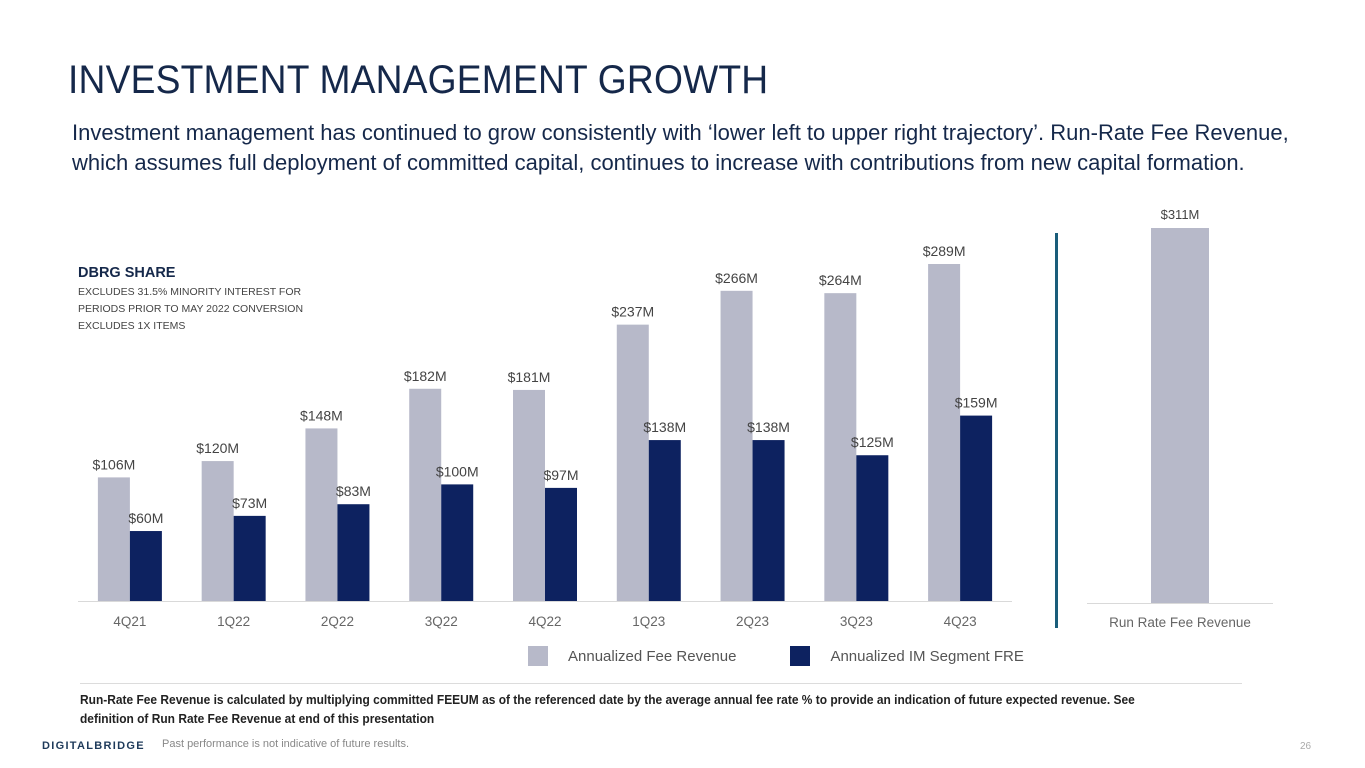 The height and width of the screenshot is (768, 1365). What do you see at coordinates (1056, 430) in the screenshot?
I see `chart-divider` at bounding box center [1056, 430].